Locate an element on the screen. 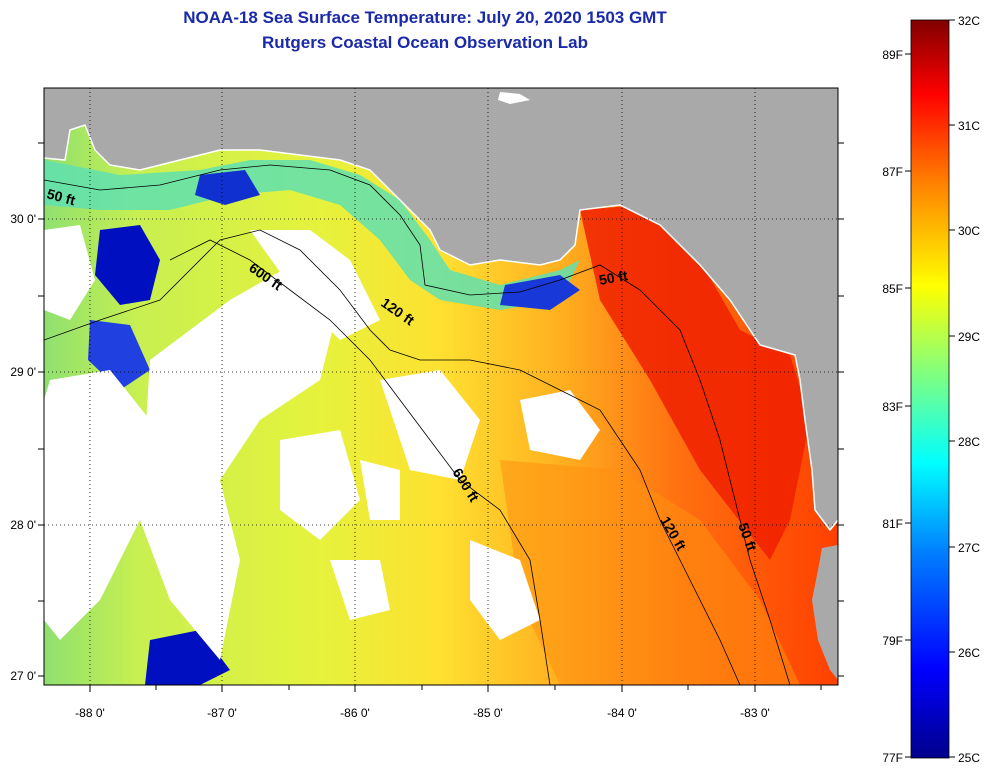 The height and width of the screenshot is (770, 992). lat-tick-label: 30 0' is located at coordinates (23, 219).